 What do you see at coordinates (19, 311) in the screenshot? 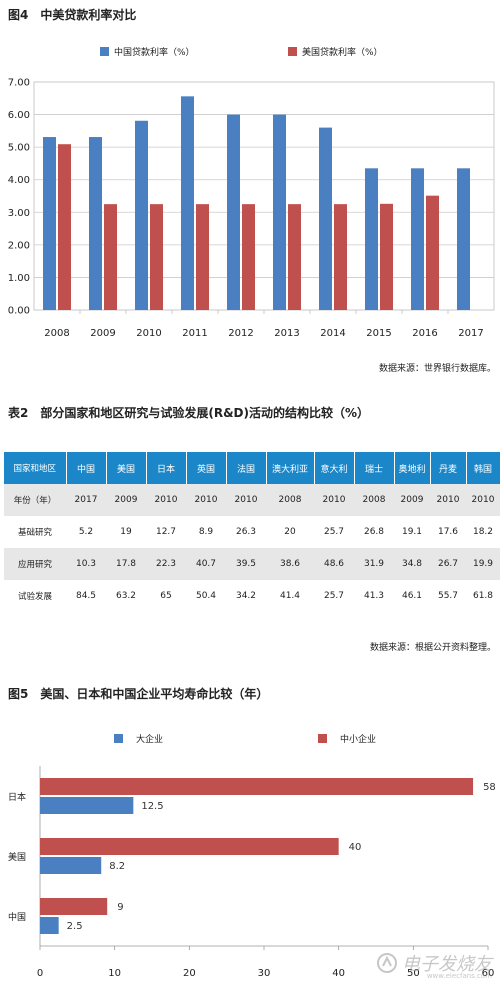
I see `chart1-ytick-label: 0.00` at bounding box center [19, 311].